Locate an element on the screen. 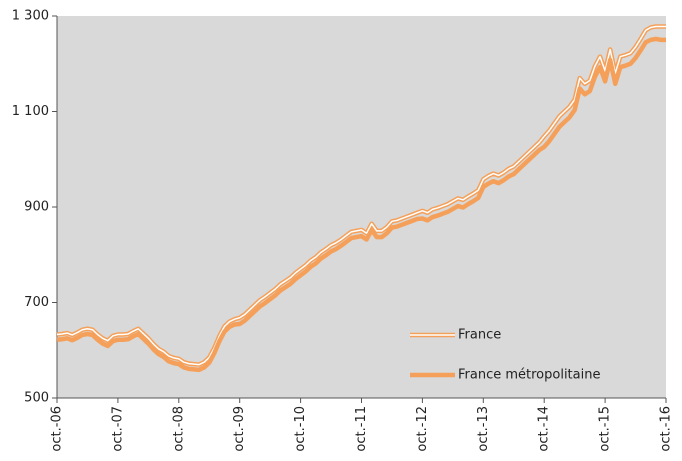 This screenshot has width=682, height=461. x-tick-label: oct.-12 is located at coordinates (422, 429).